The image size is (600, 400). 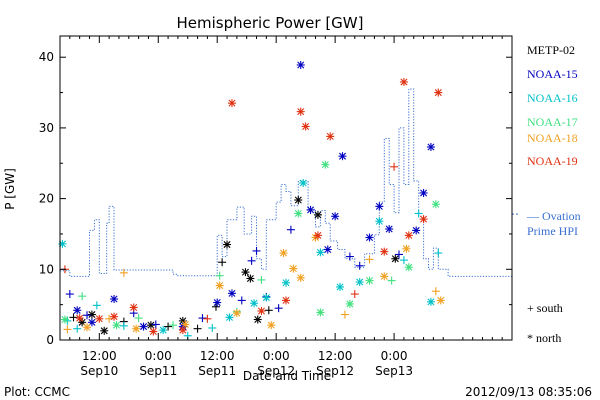 What do you see at coordinates (528, 392) in the screenshot?
I see `footer-timestamp: 2012/09/13 08:35:06` at bounding box center [528, 392].